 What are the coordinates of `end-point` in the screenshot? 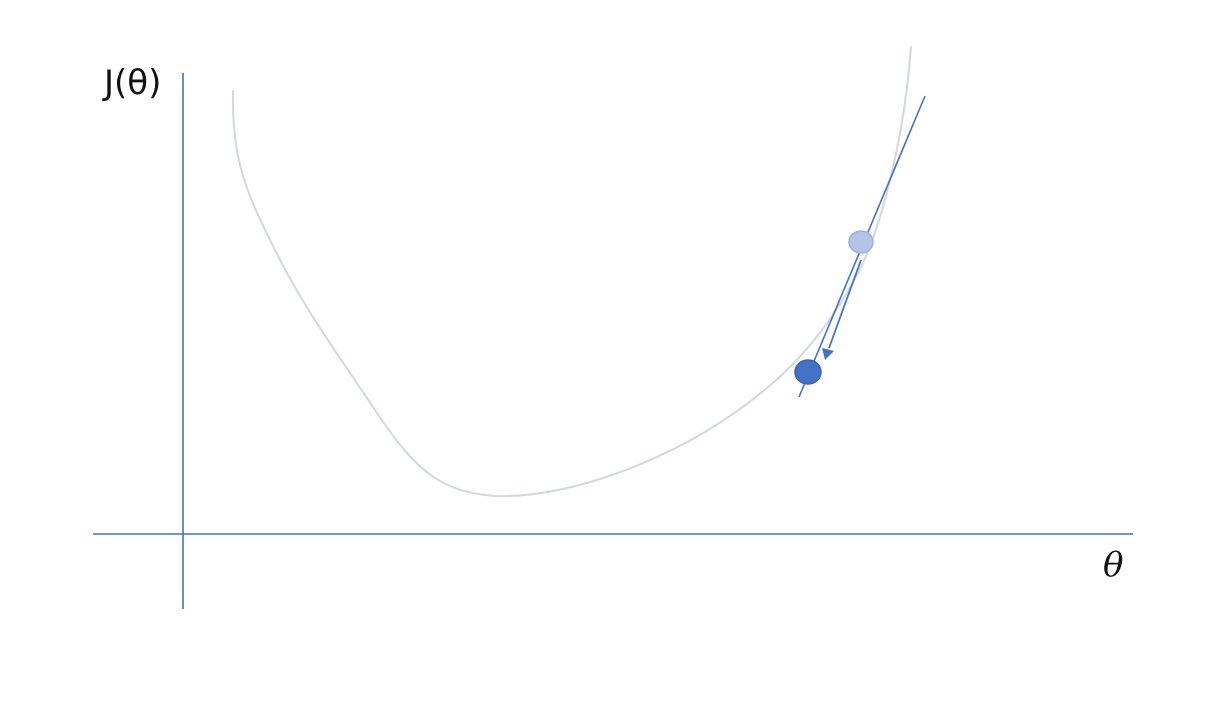 It's located at (808, 372).